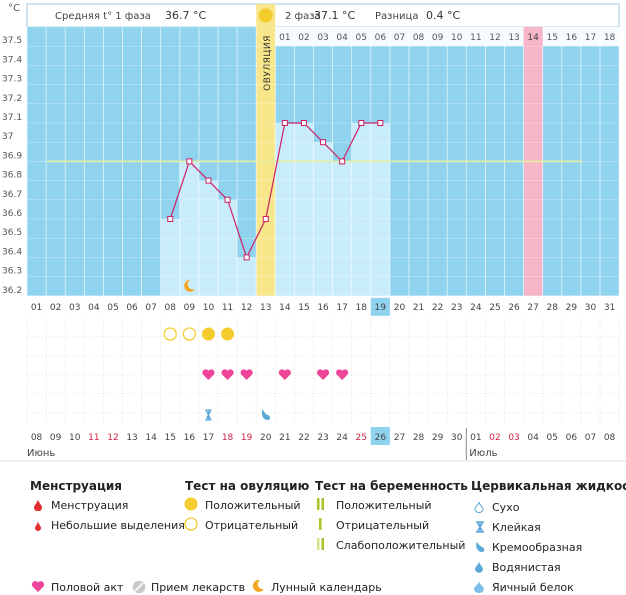 The height and width of the screenshot is (595, 626). What do you see at coordinates (419, 438) in the screenshot?
I see `calendar-date-label: 28` at bounding box center [419, 438].